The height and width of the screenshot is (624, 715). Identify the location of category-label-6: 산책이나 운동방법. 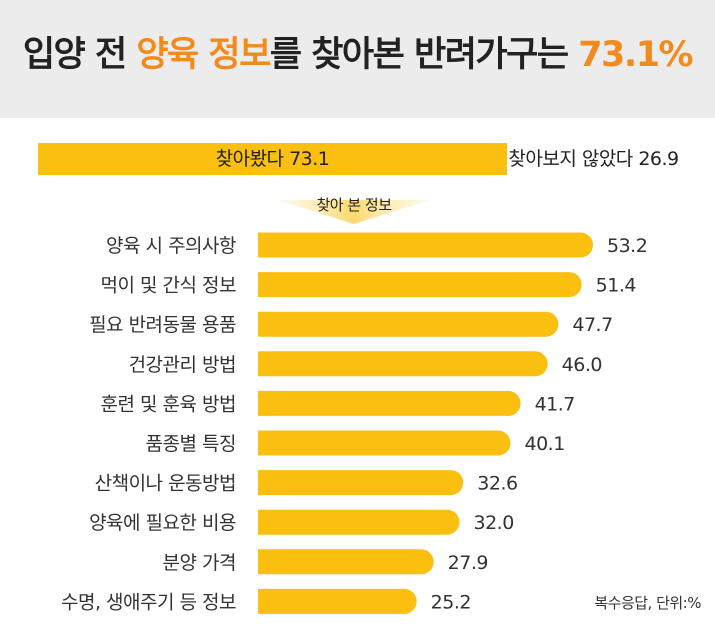
(165, 484).